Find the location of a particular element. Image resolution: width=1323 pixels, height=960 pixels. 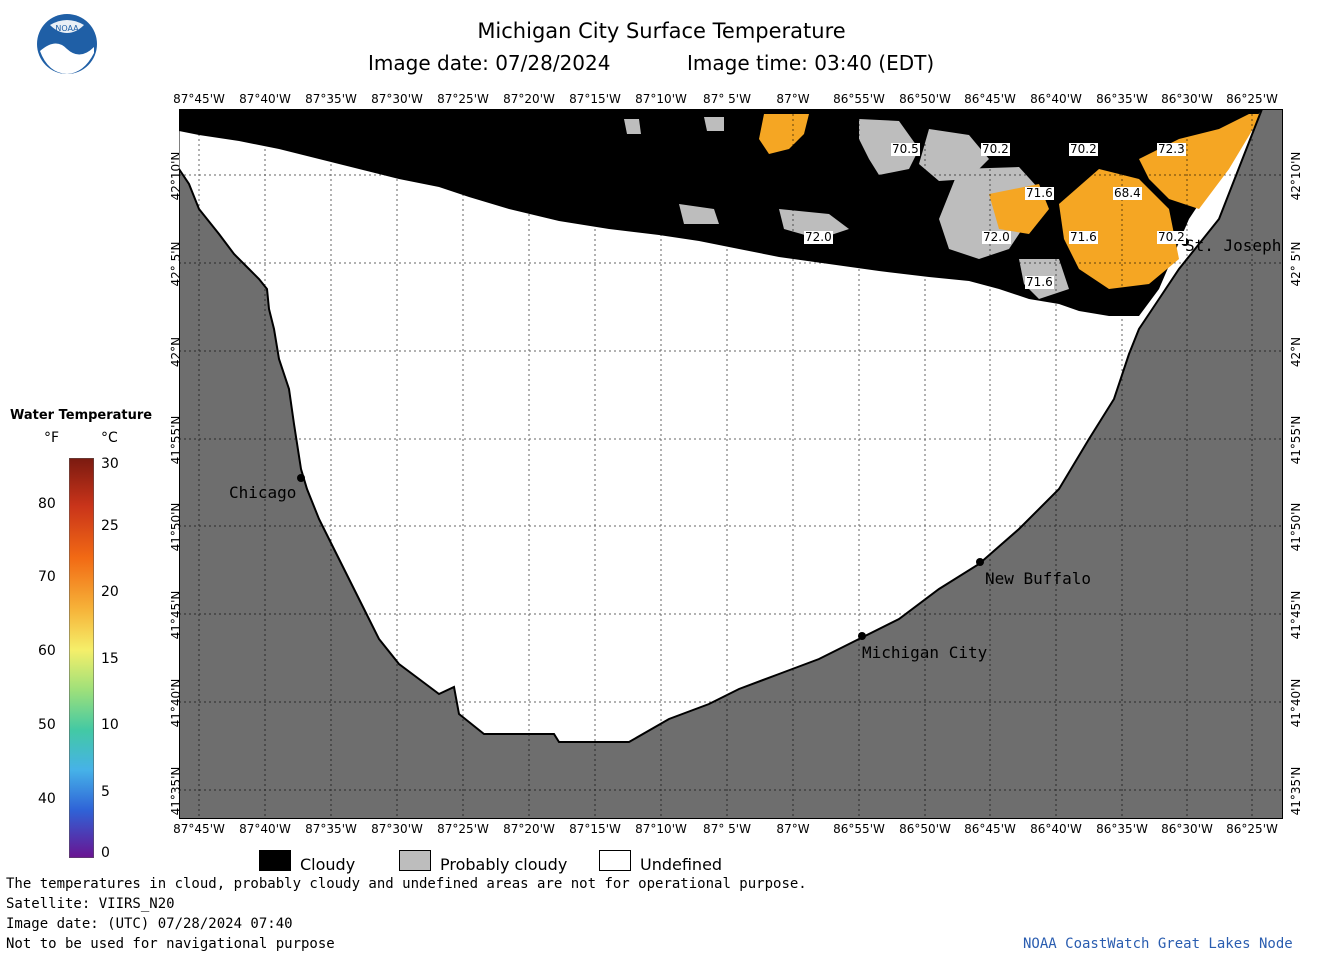

lat-label: 41°55'N is located at coordinates (1296, 440).